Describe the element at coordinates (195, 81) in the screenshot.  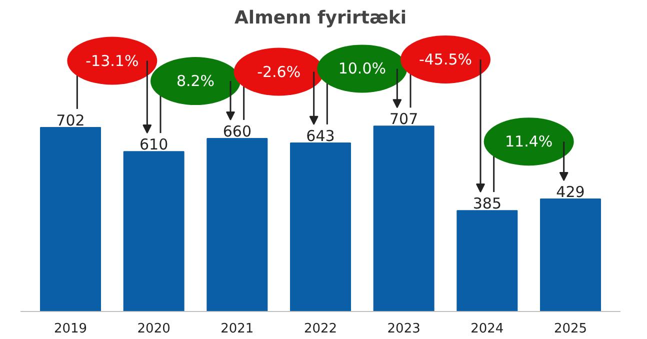
I see `text: 8.2%` at that location.